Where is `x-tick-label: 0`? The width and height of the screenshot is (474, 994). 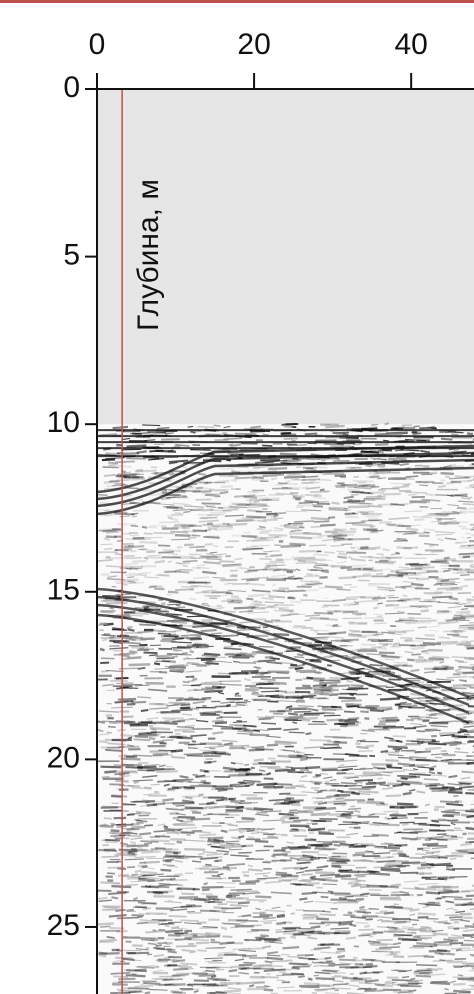
x-tick-label: 0 is located at coordinates (97, 44).